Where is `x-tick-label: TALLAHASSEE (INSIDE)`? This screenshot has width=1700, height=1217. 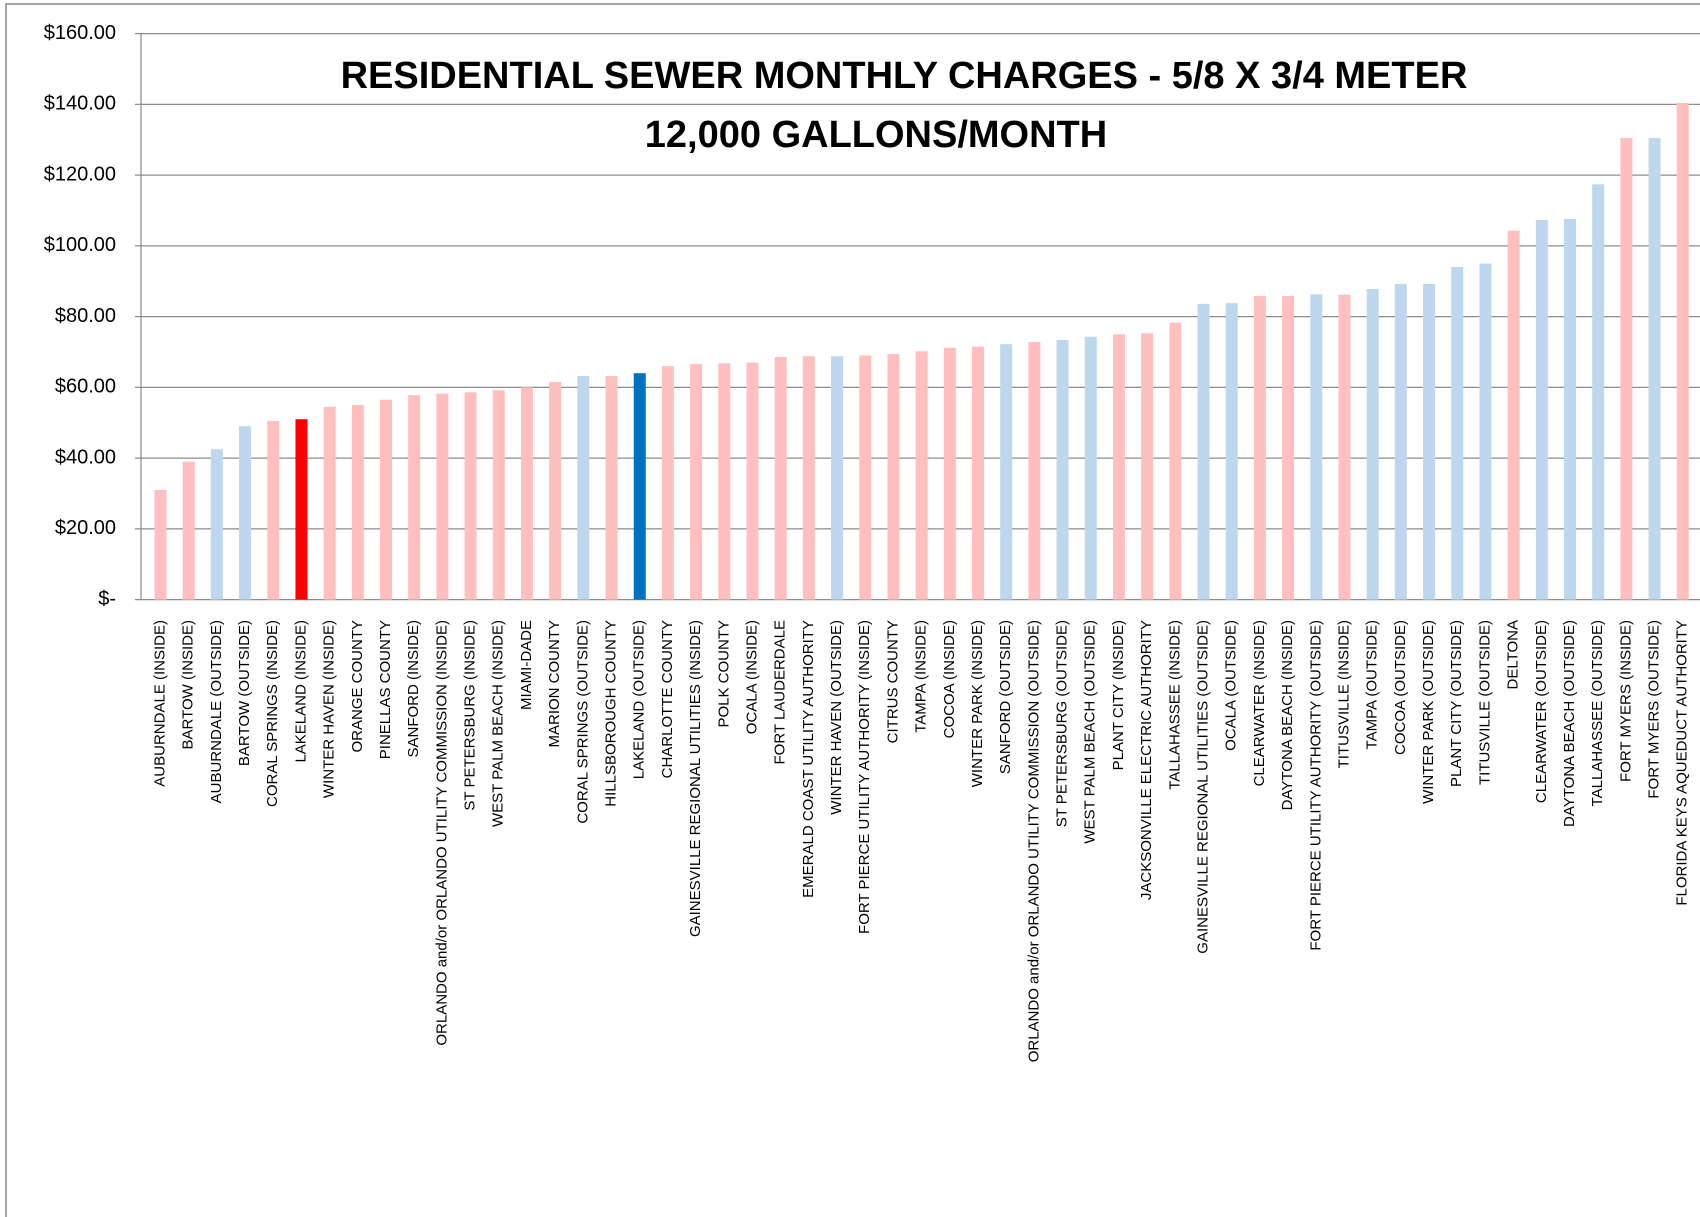
x-tick-label: TALLAHASSEE (INSIDE) is located at coordinates (1174, 705).